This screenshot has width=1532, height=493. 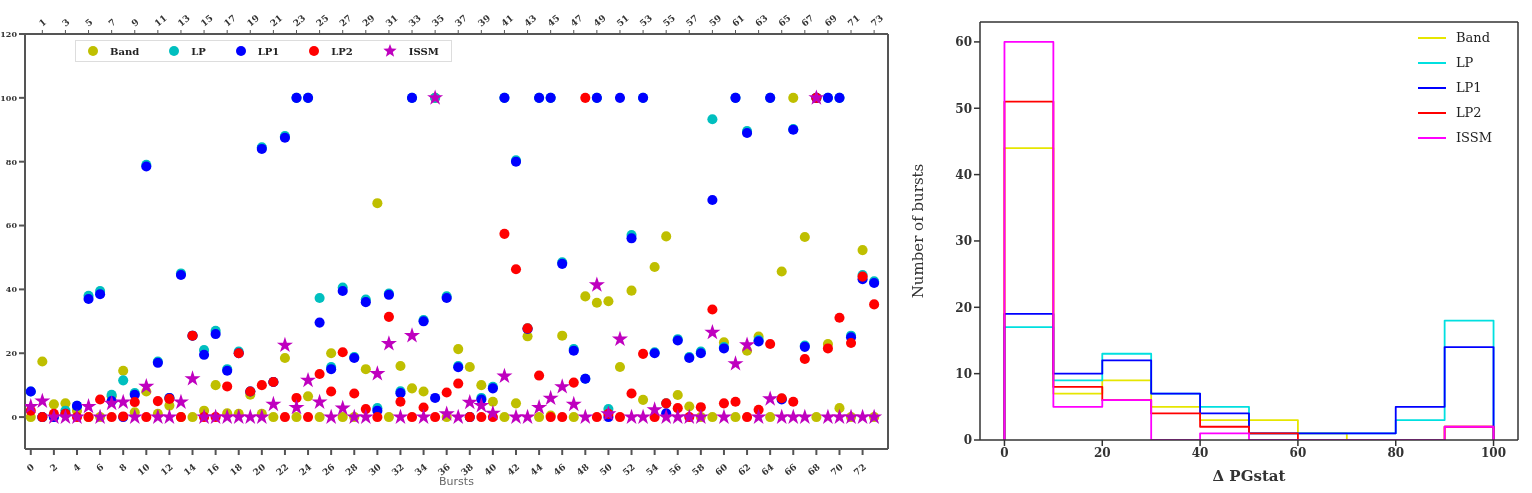 What do you see at coordinates (963, 108) in the screenshot?
I see `y-tick-label: 50` at bounding box center [963, 108].